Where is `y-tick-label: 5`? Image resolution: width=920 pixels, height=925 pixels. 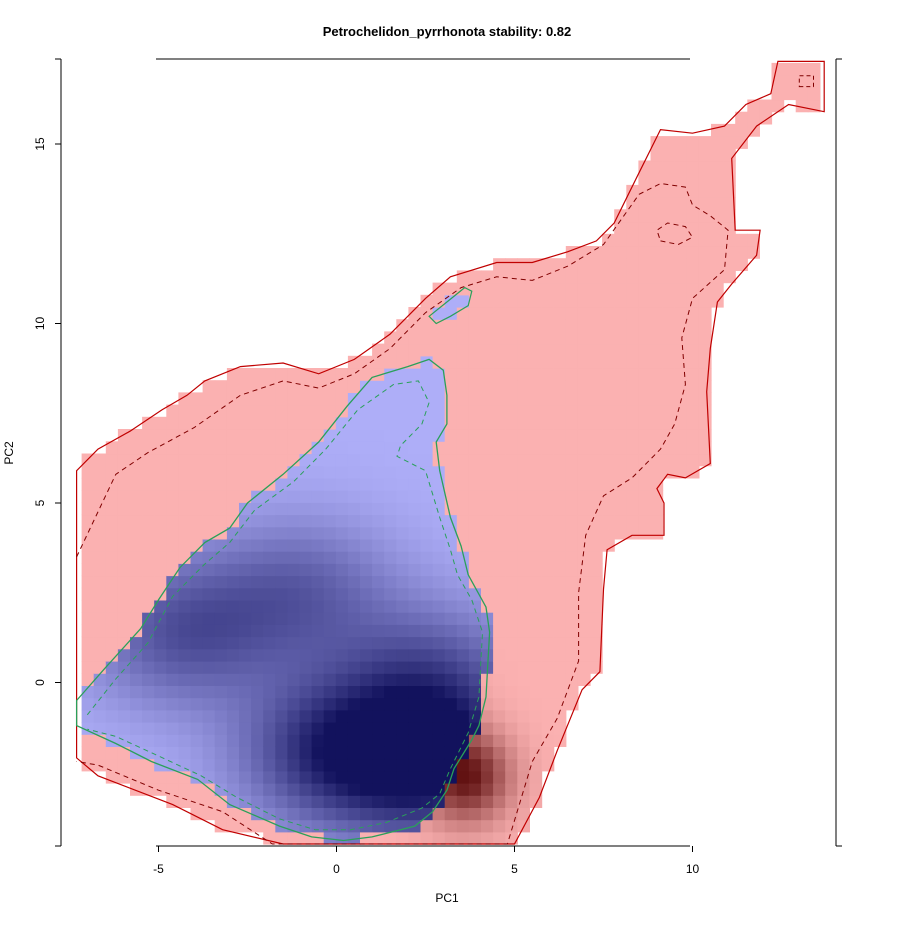
y-tick-label: 5 is located at coordinates (40, 502).